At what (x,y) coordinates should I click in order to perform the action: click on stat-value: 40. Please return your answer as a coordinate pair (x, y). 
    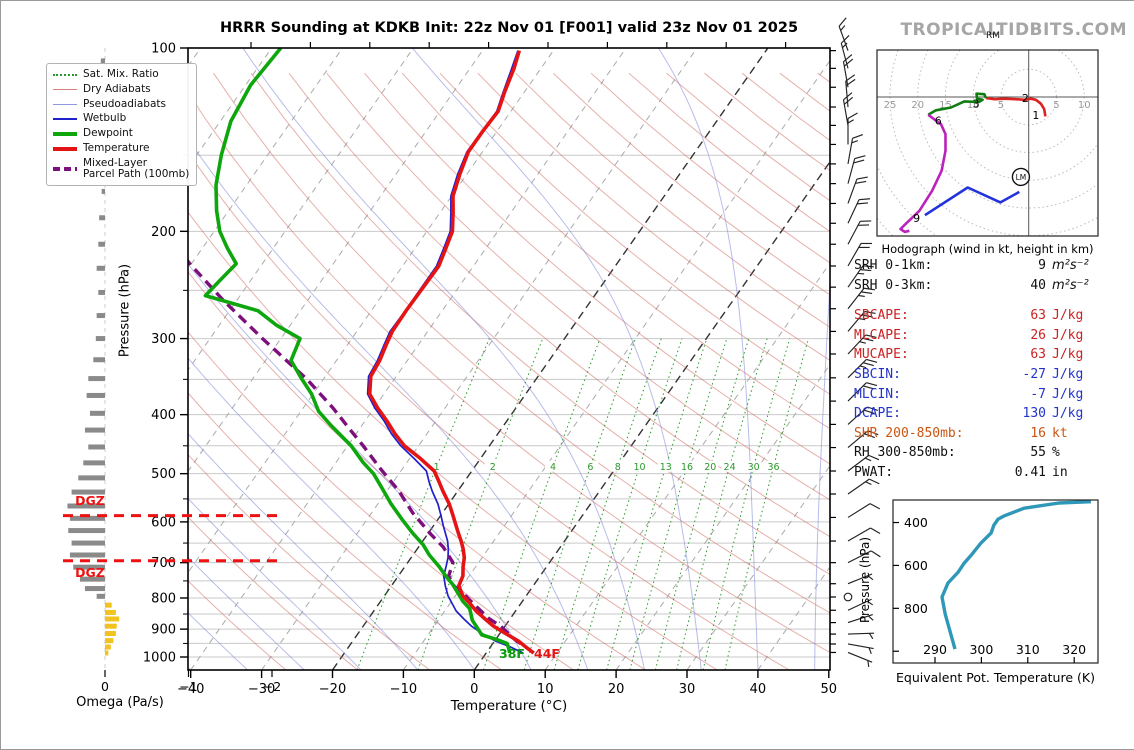
    Looking at the image, I should click on (1009, 285).